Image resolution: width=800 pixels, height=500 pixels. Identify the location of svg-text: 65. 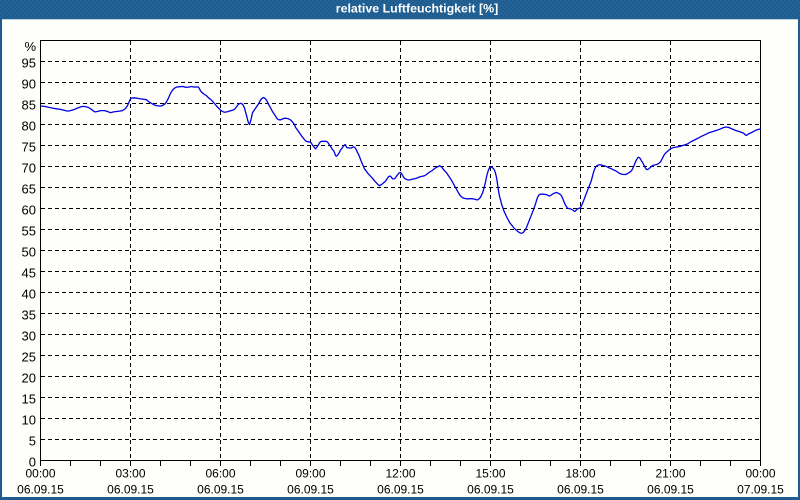
(29, 189).